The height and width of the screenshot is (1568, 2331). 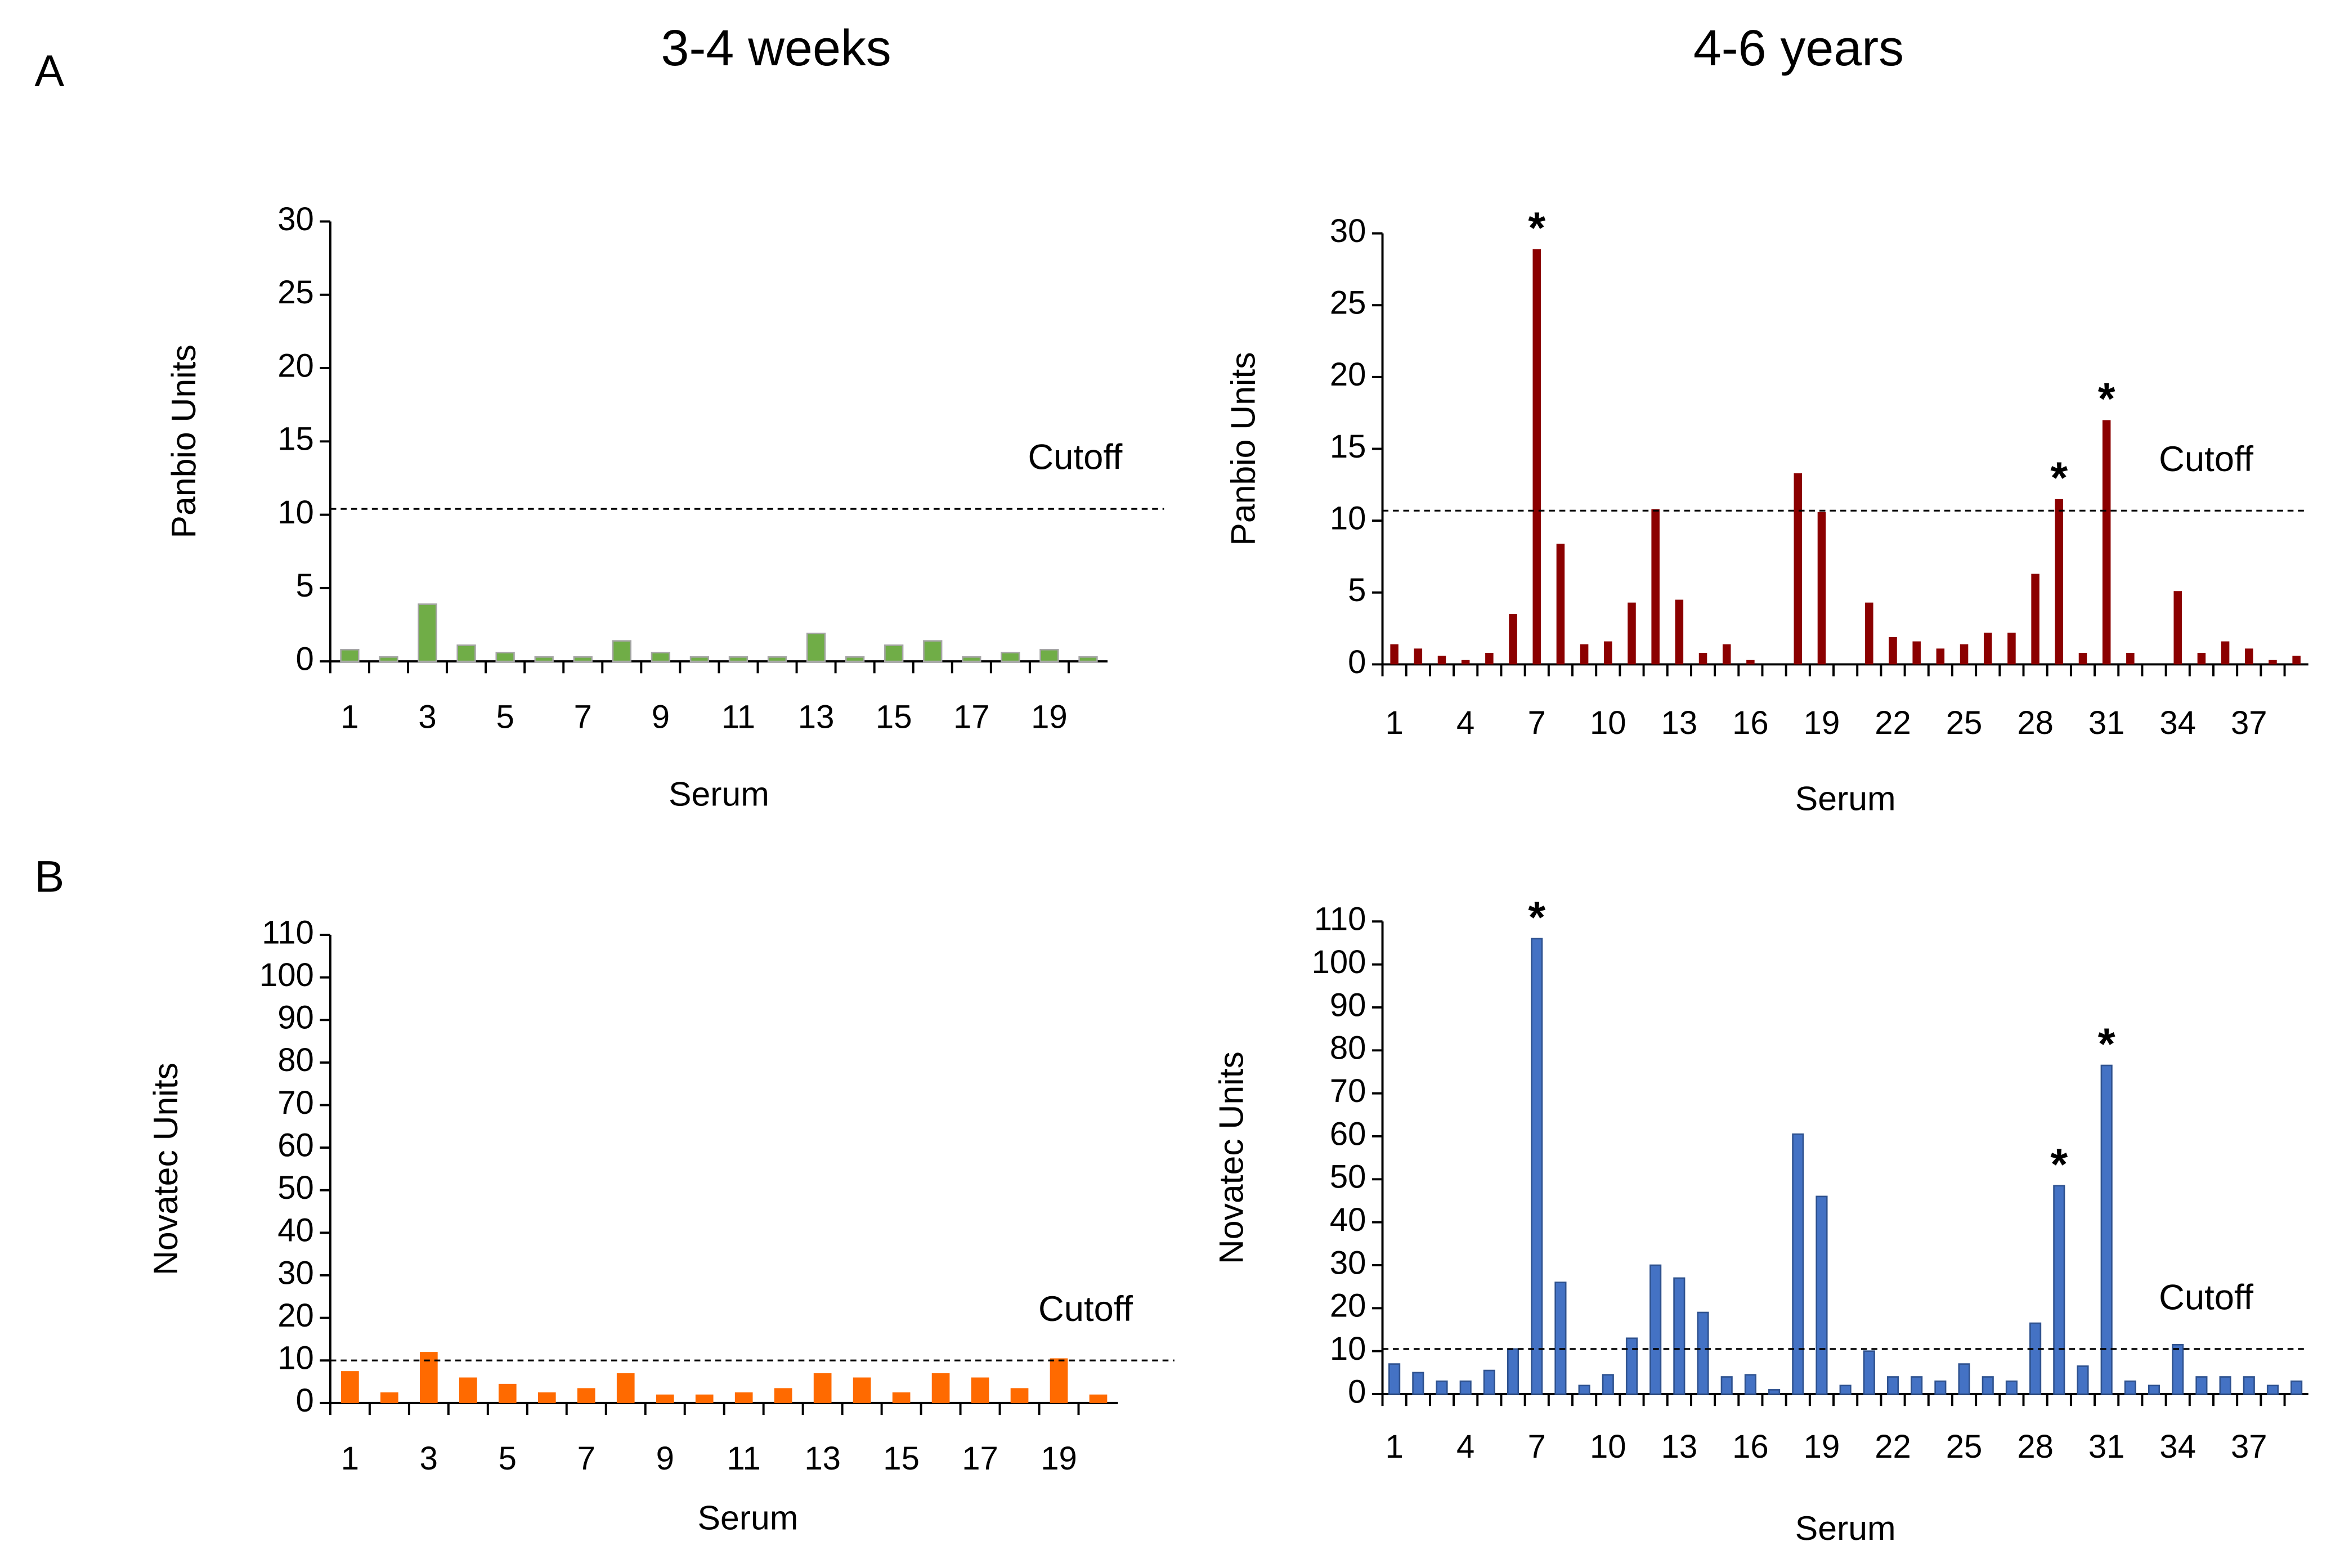 I want to click on x-tick-label: 37, so click(x=2249, y=723).